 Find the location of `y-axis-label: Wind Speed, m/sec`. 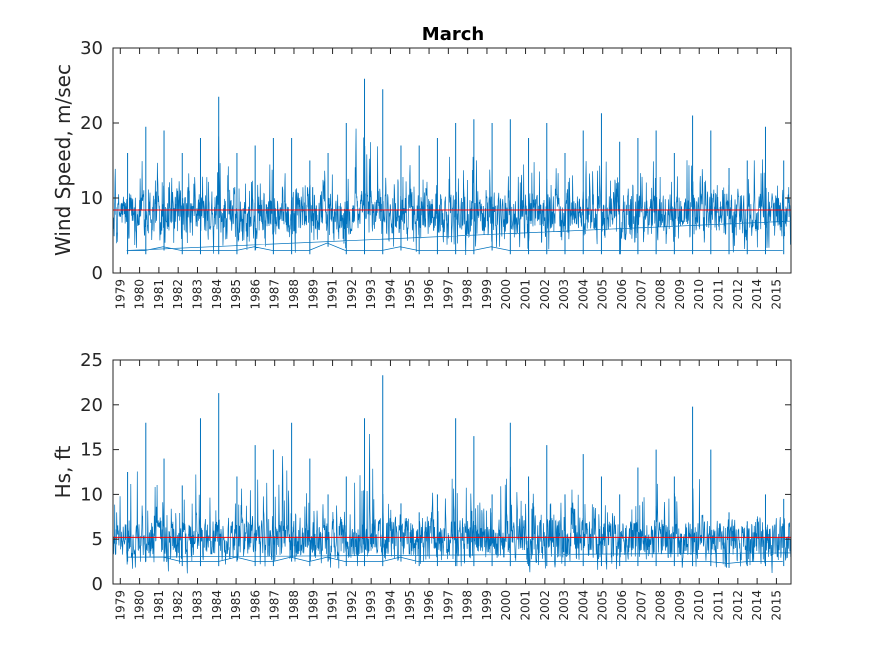

y-axis-label: Wind Speed, m/sec is located at coordinates (63, 160).